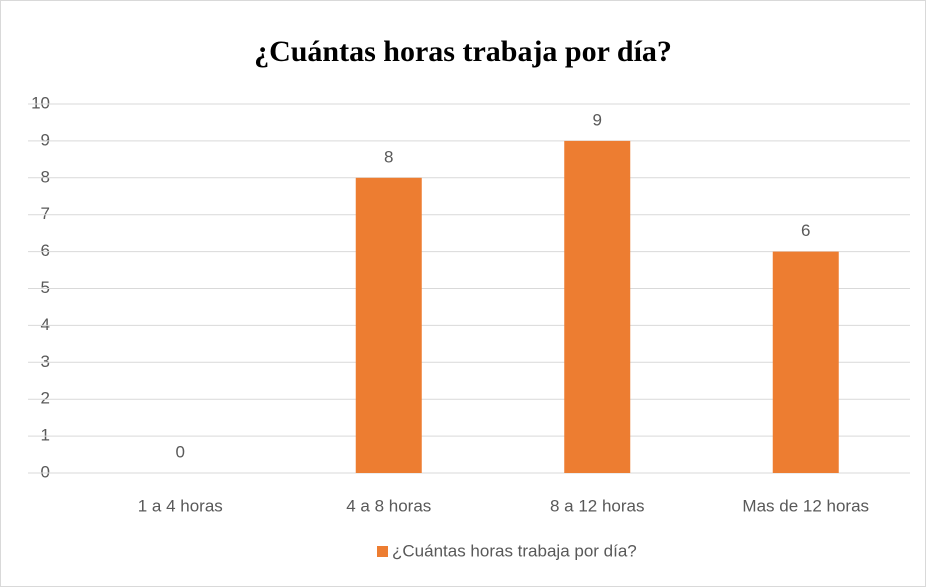  Describe the element at coordinates (45, 361) in the screenshot. I see `y-tick-label: 3` at that location.